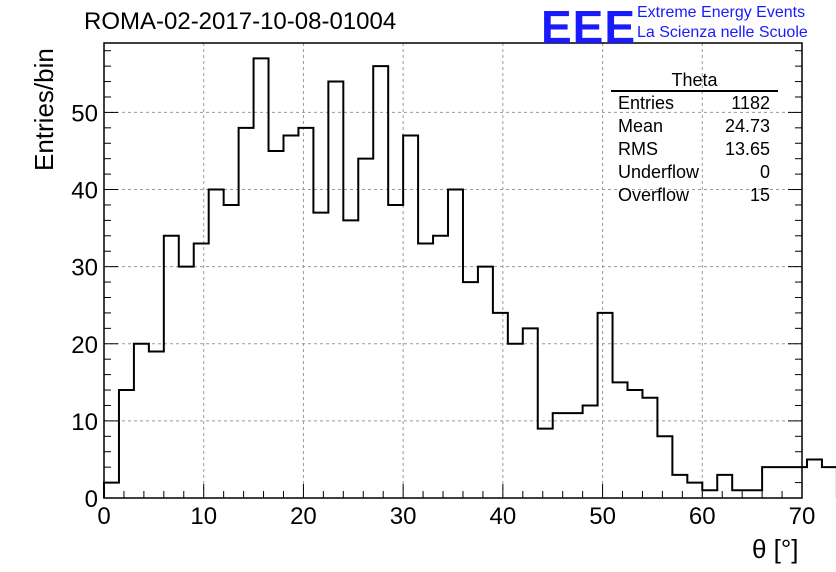 The width and height of the screenshot is (836, 572). I want to click on stats-value: 24.73, so click(747, 126).